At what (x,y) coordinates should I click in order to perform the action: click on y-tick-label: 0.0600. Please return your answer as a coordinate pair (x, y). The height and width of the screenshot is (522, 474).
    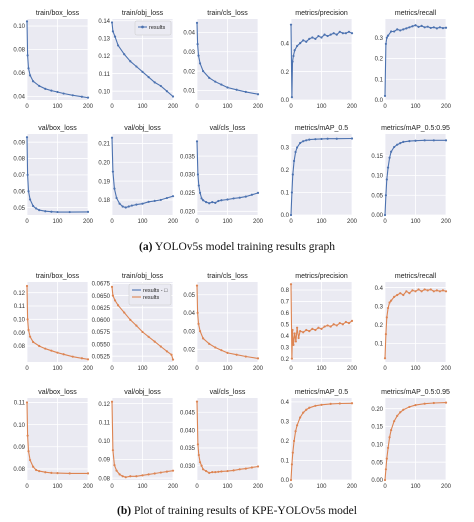
    Looking at the image, I should click on (101, 321).